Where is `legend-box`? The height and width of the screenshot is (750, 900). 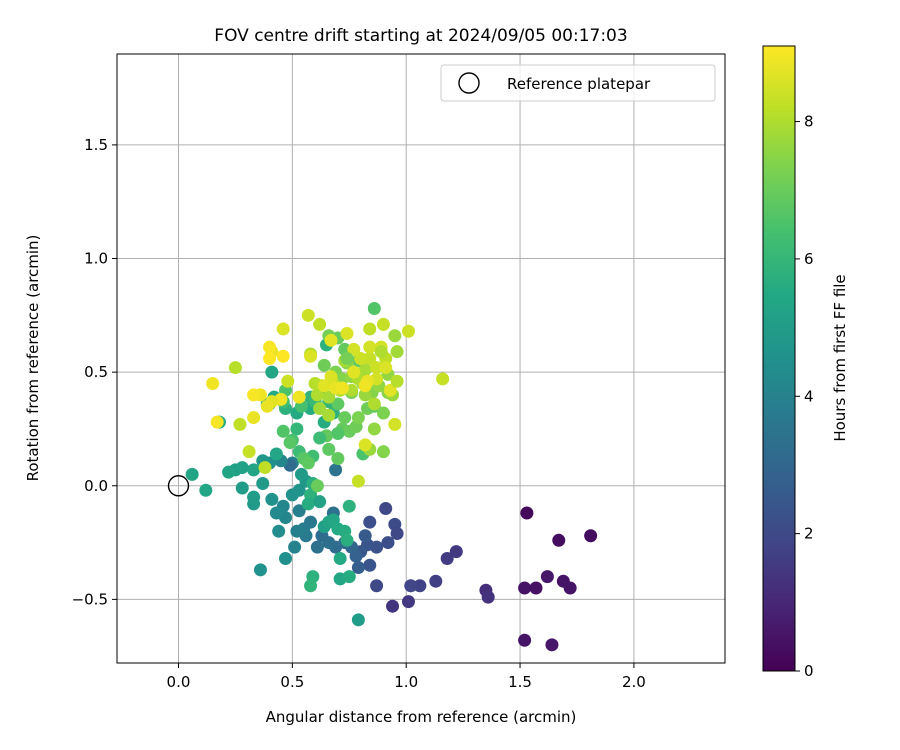 legend-box is located at coordinates (578, 83).